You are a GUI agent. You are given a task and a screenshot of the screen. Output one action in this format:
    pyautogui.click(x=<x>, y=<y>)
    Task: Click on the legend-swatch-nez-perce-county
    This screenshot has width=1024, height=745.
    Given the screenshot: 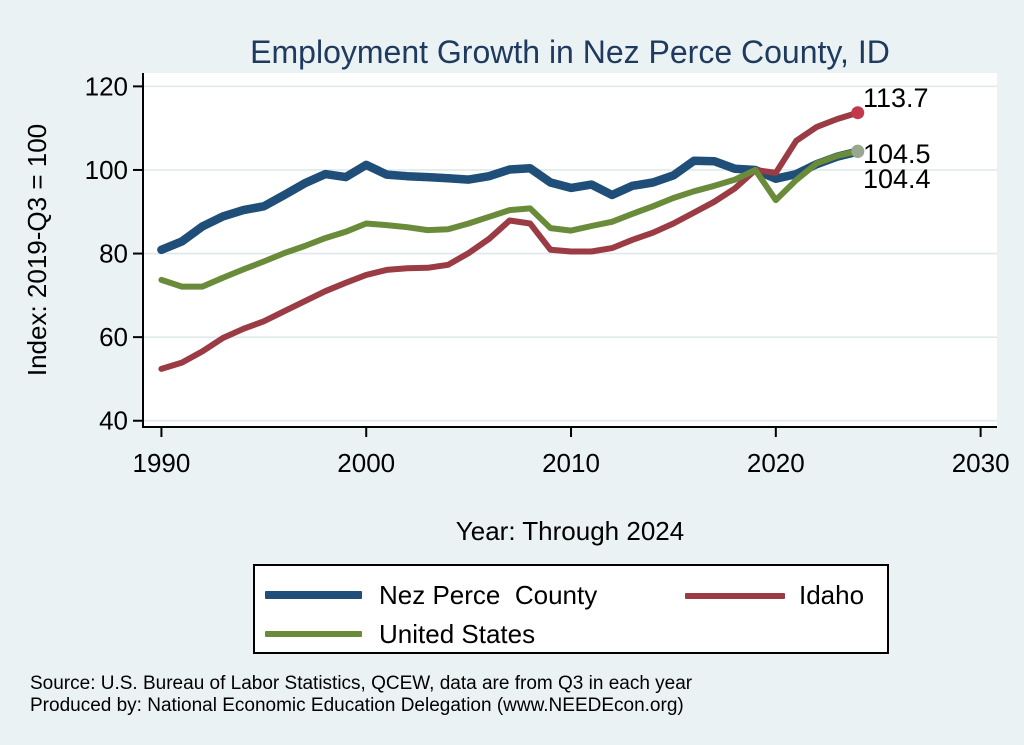 What is the action you would take?
    pyautogui.click(x=313, y=595)
    